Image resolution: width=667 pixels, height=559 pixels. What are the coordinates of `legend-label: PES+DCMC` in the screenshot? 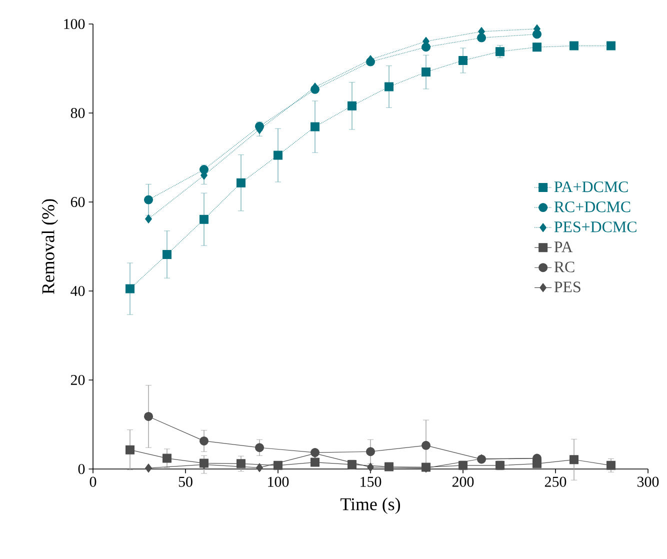 It's located at (595, 227).